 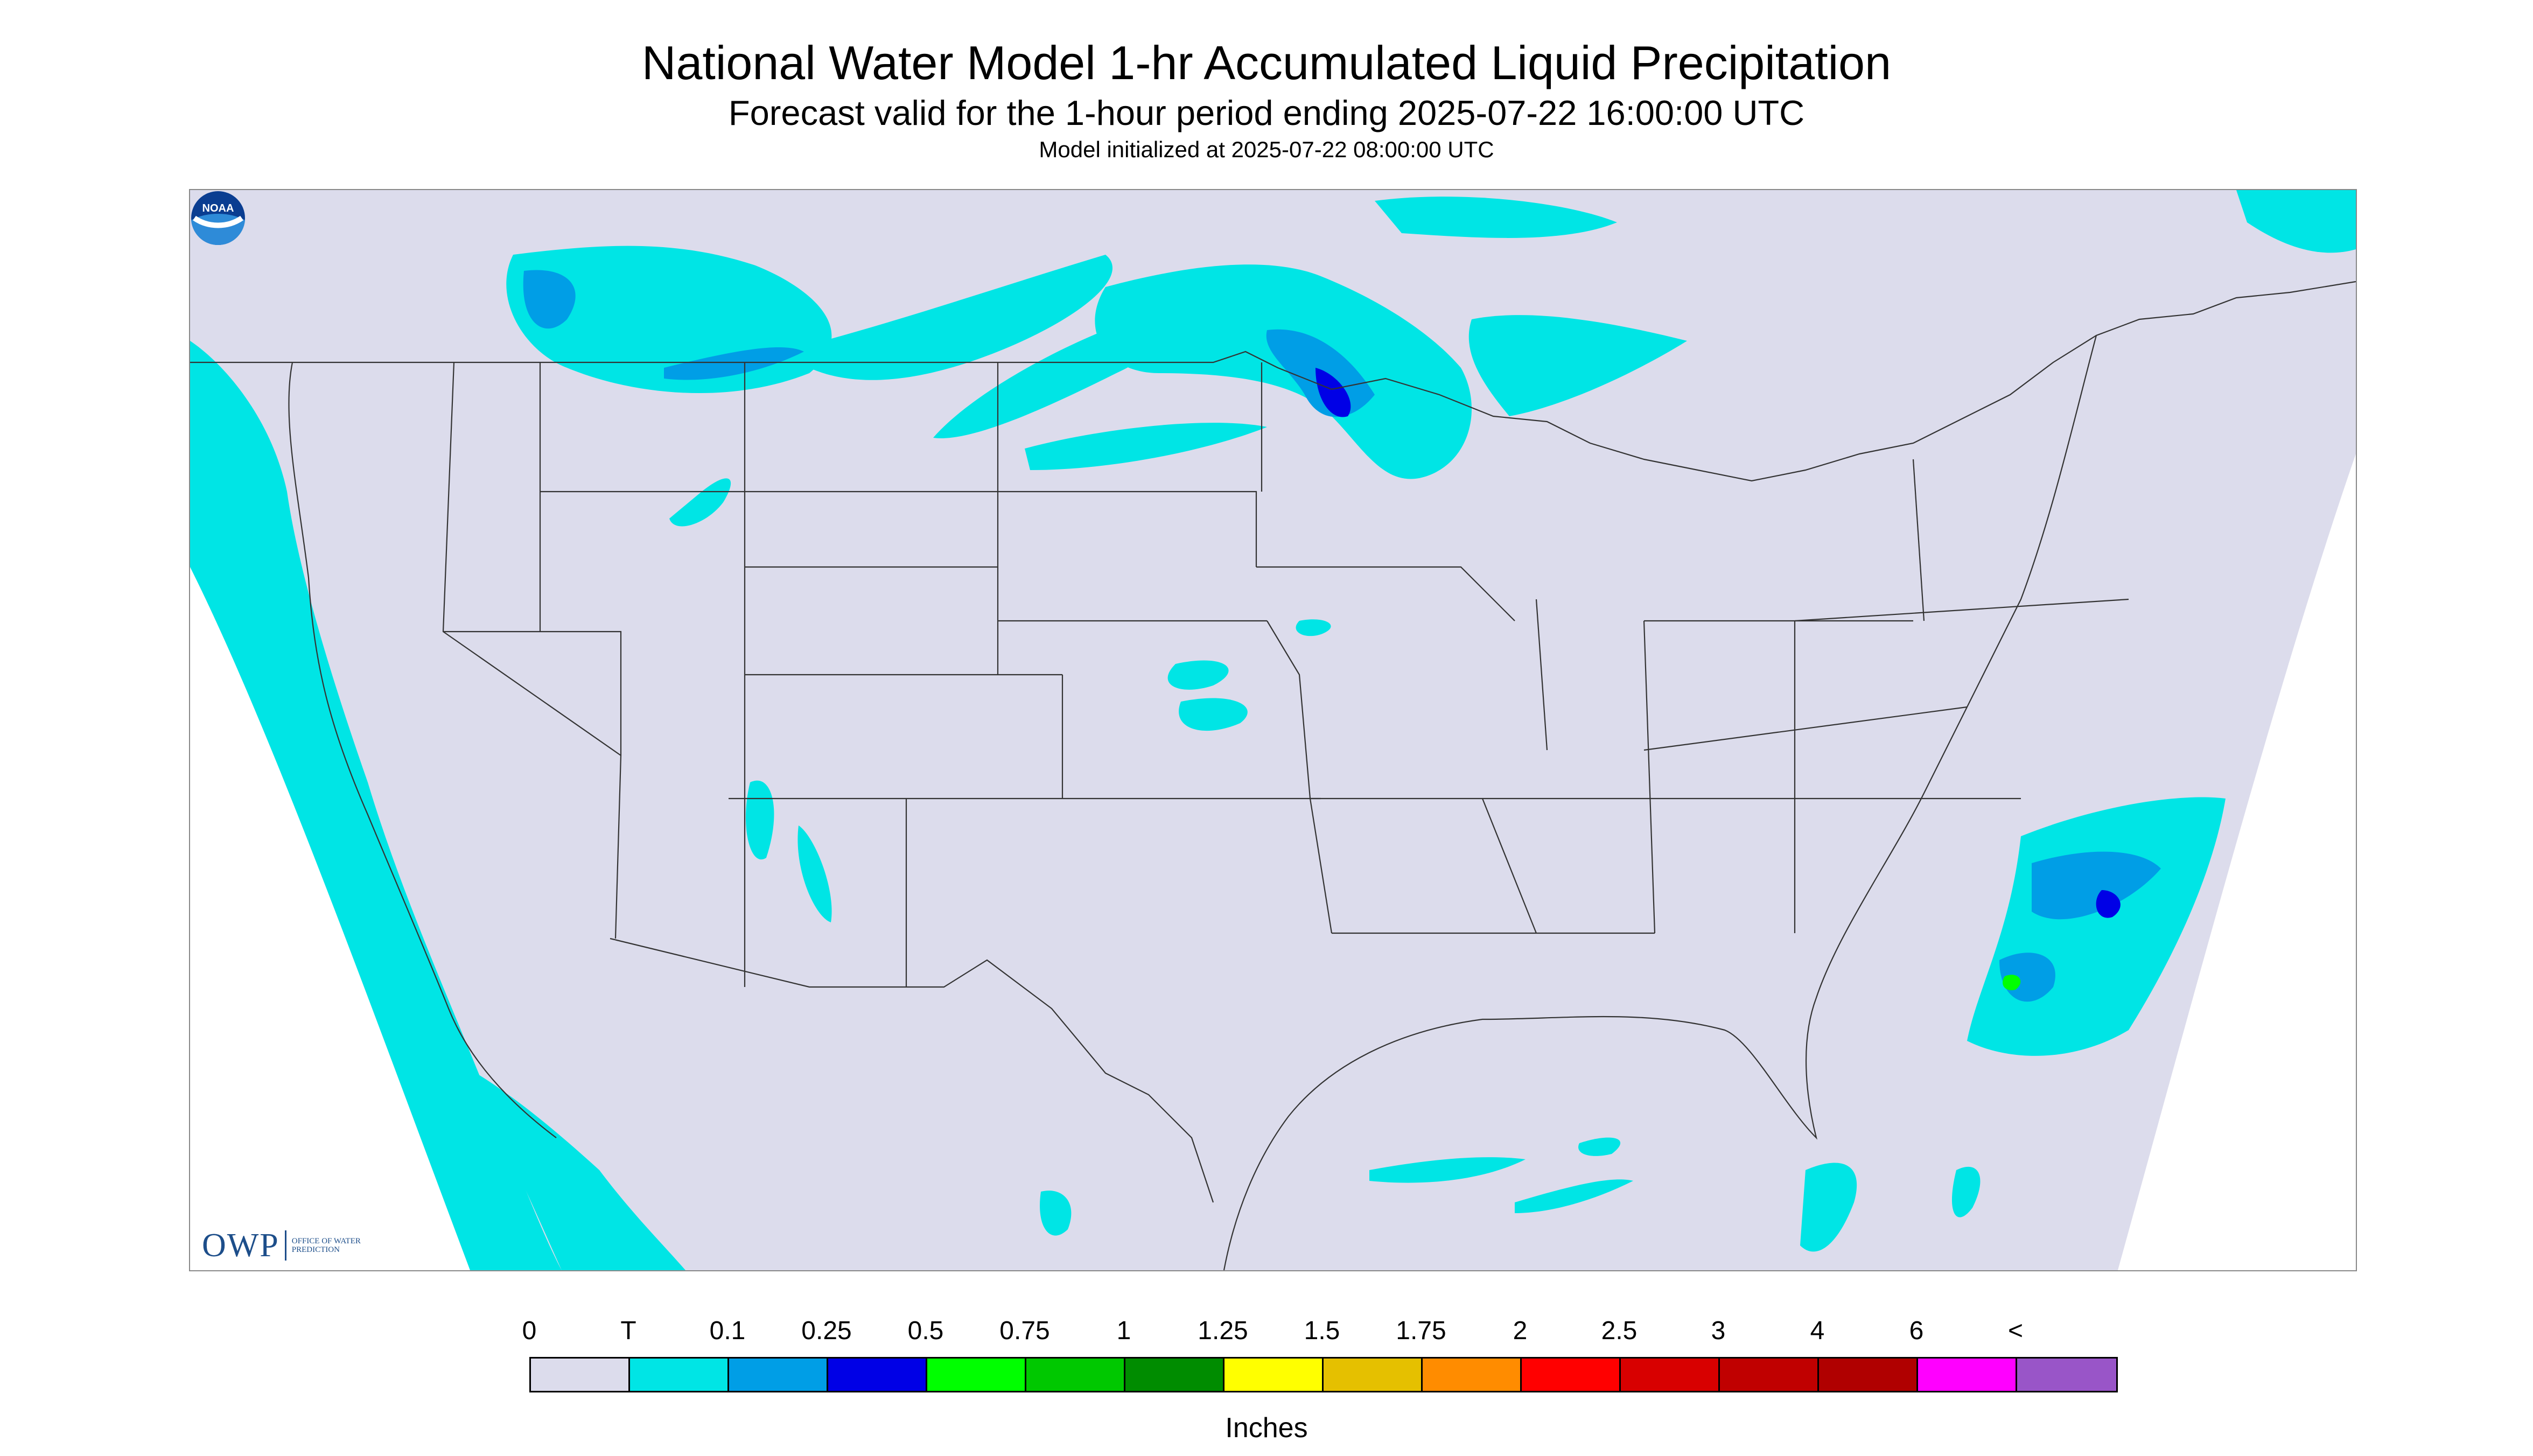 I want to click on legend-tick-label: 0.1, so click(x=727, y=1331).